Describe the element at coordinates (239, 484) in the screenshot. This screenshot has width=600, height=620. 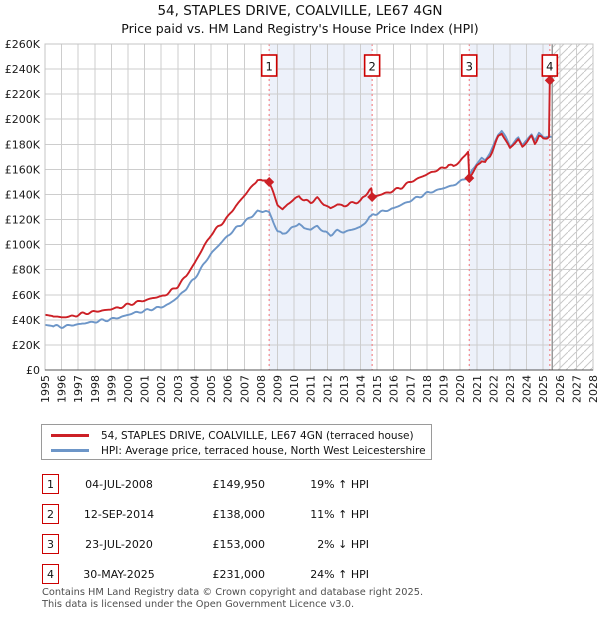
I see `sale-price: £149,950` at that location.